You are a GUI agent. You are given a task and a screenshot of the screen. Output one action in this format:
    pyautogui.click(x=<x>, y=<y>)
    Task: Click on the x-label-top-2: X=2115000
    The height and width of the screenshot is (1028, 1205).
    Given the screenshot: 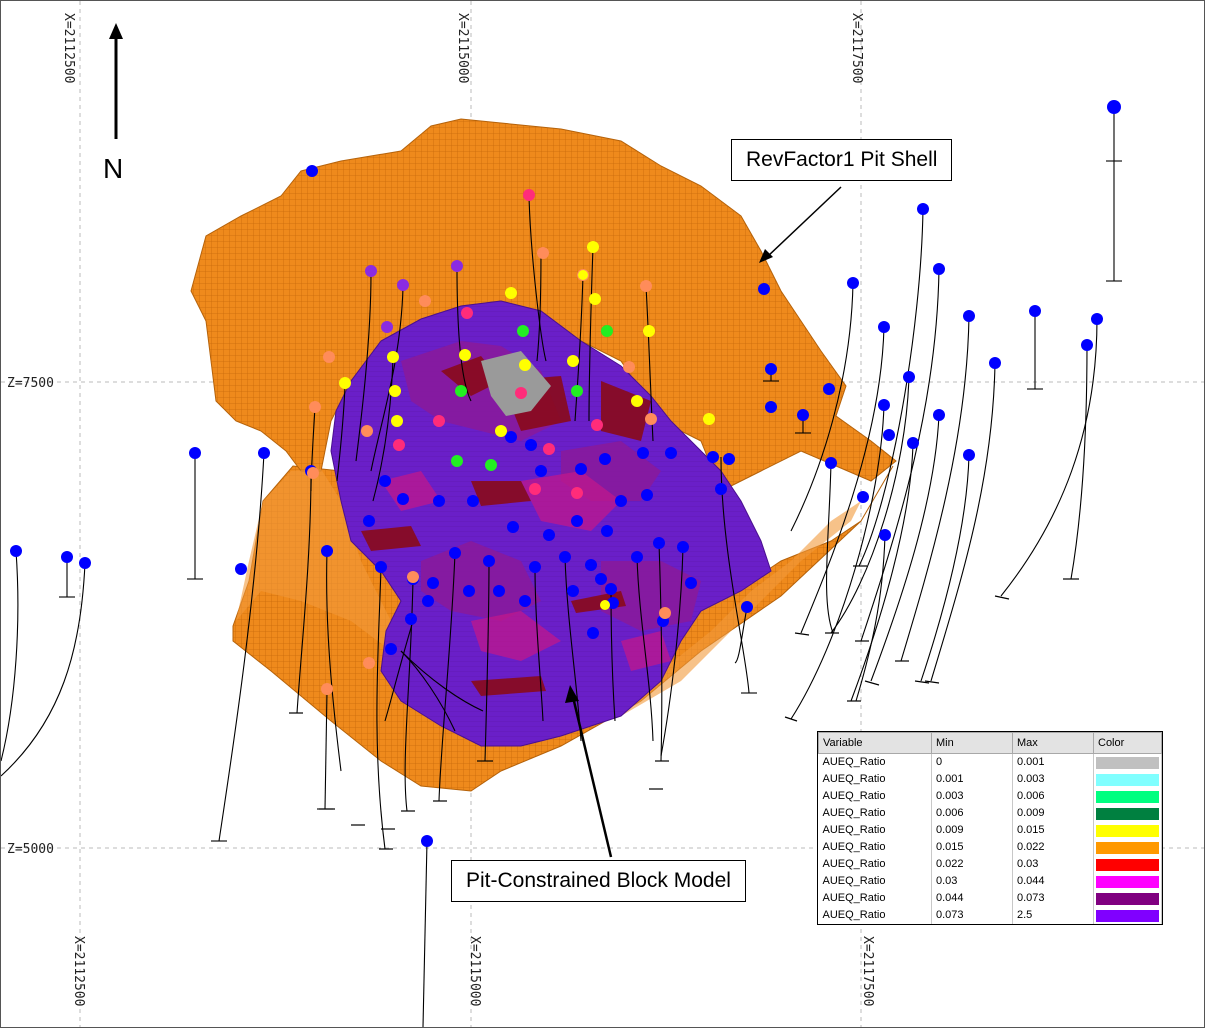 What is the action you would take?
    pyautogui.click(x=462, y=48)
    